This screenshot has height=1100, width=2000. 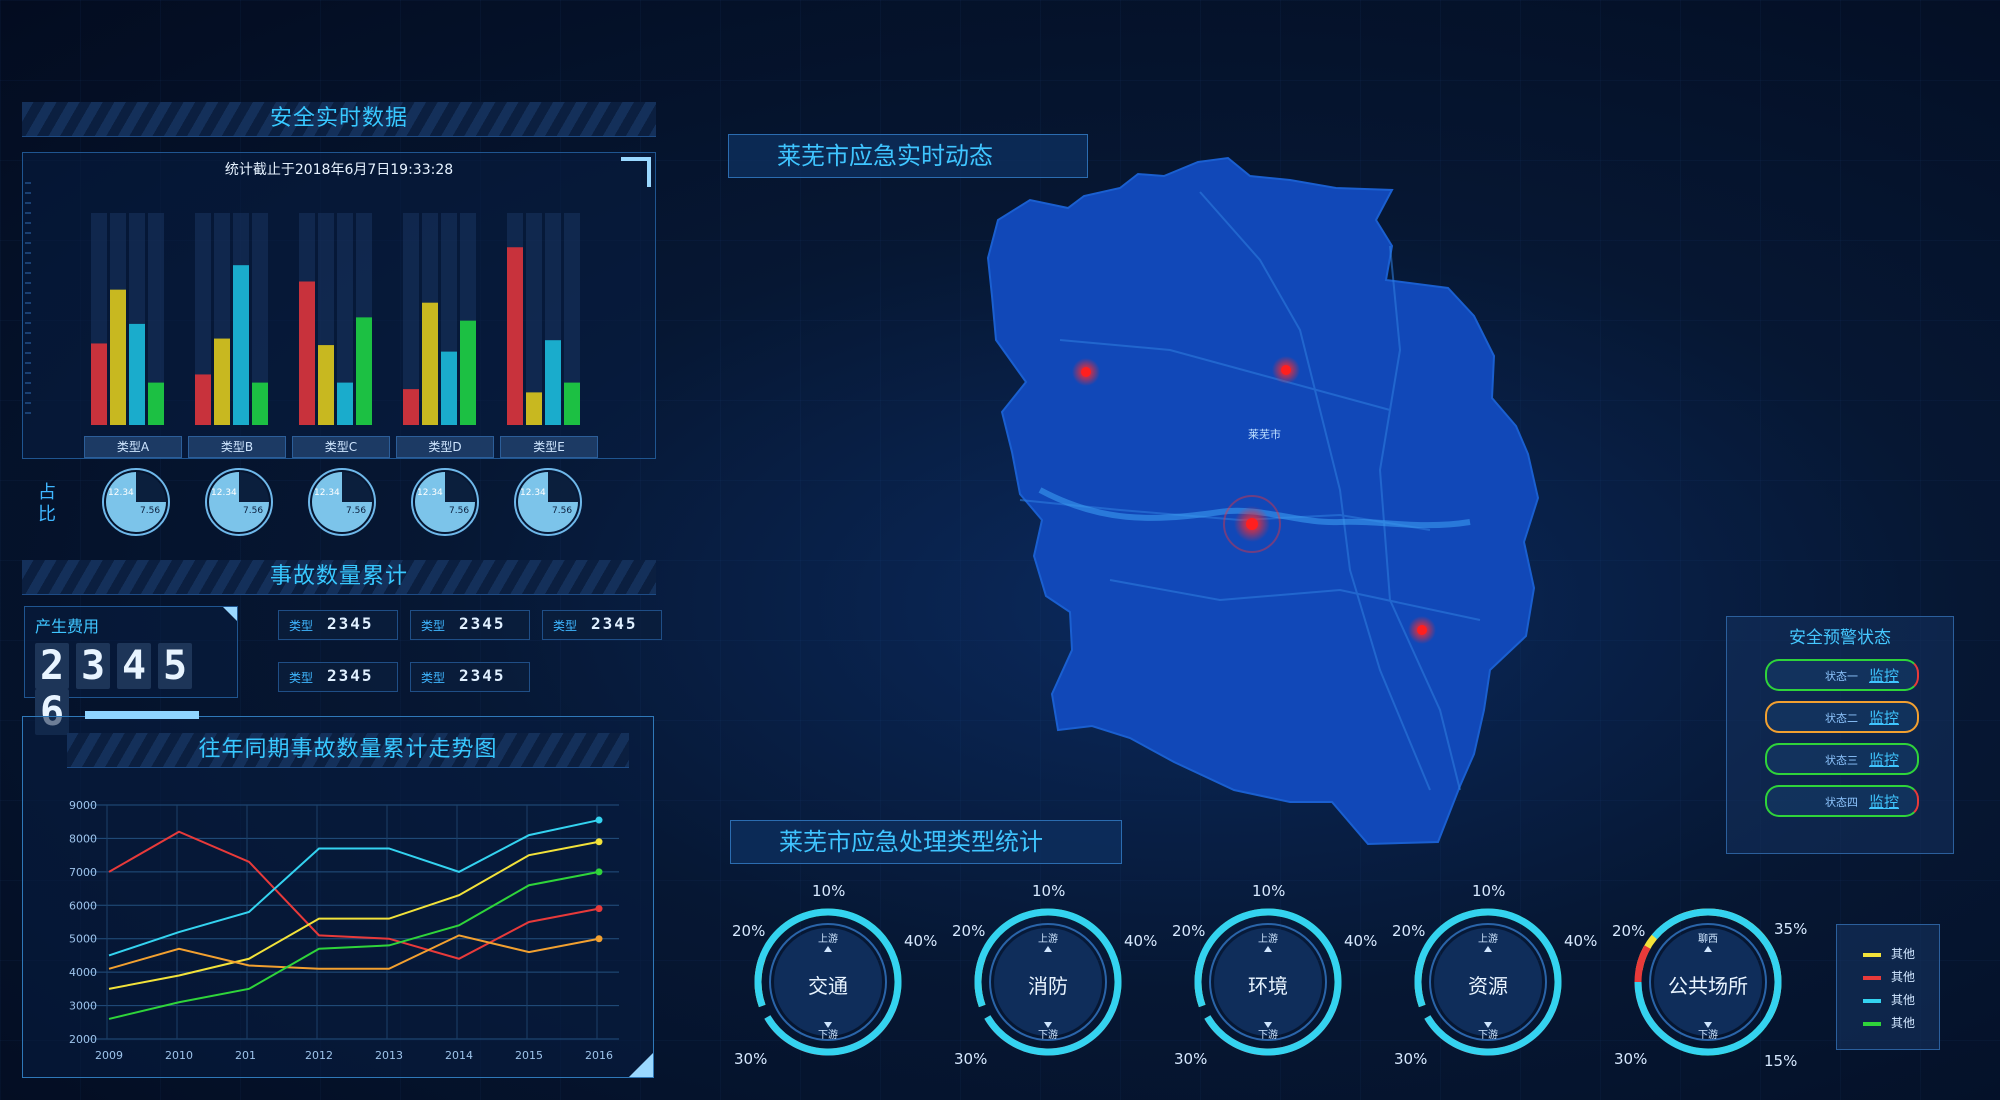 I want to click on category-tab: 类型B, so click(x=237, y=447).